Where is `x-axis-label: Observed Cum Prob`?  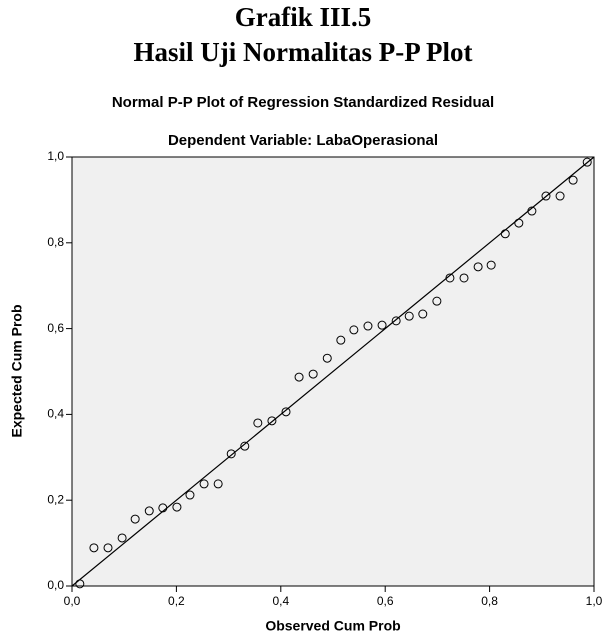 x-axis-label: Observed Cum Prob is located at coordinates (332, 626).